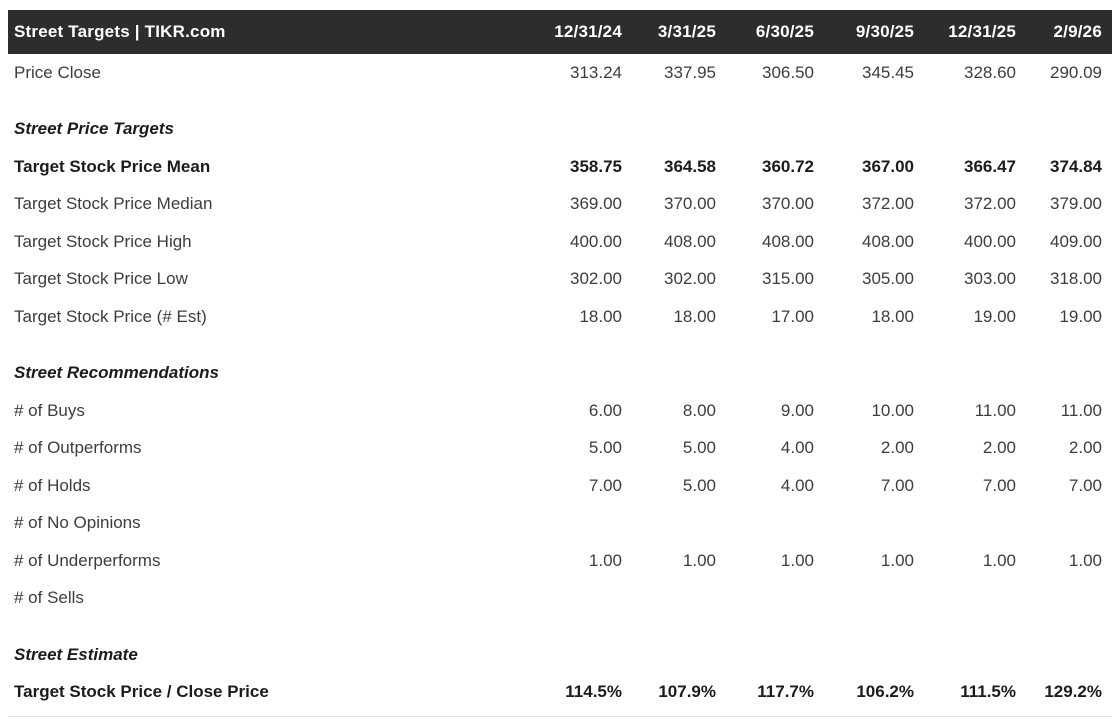 The image size is (1118, 724). I want to click on column-header: 12/31/24, so click(588, 31).